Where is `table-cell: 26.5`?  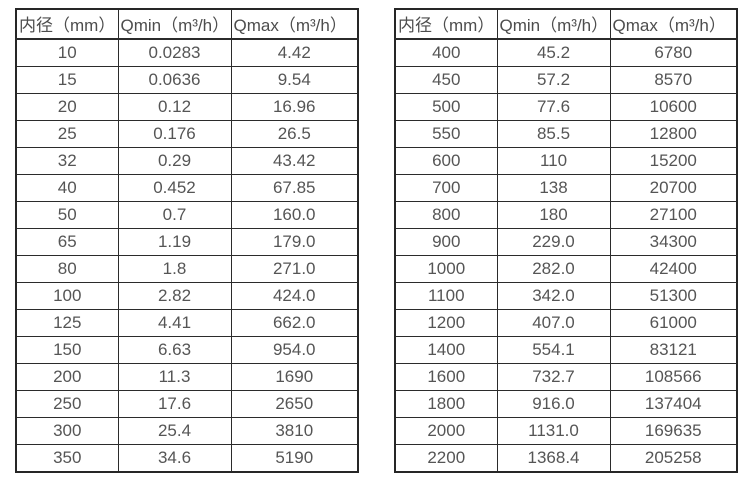 table-cell: 26.5 is located at coordinates (294, 134).